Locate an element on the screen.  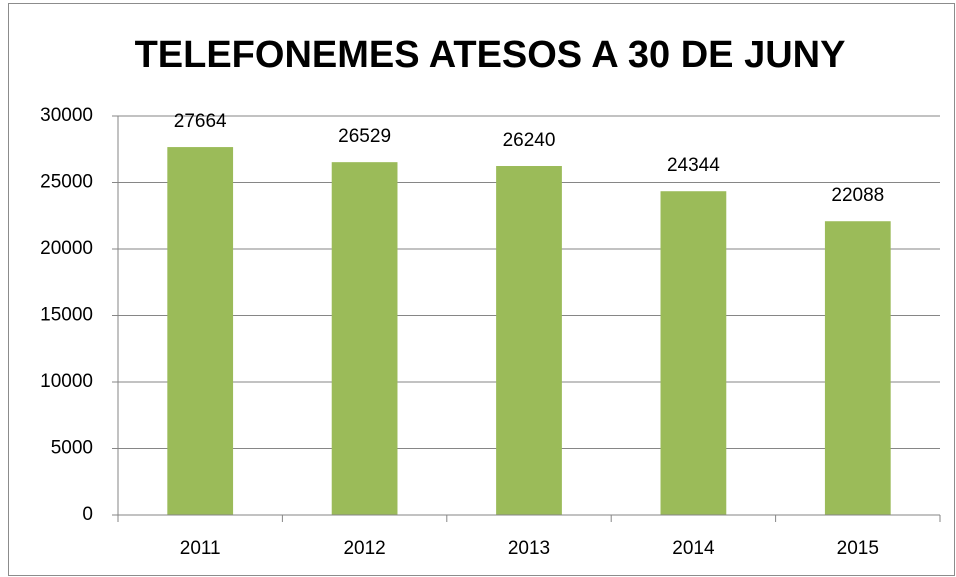
y-tick-label: 0 is located at coordinates (87, 514).